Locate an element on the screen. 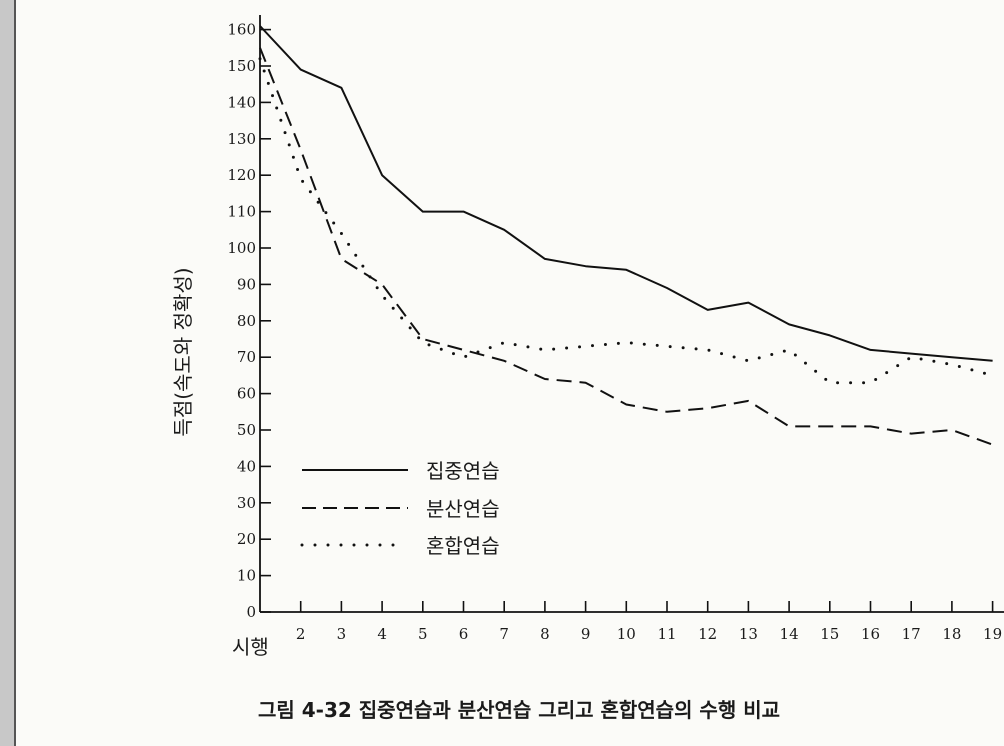  figure-caption: 그림 4-32 집중연습과 분산연습 그리고 혼합연습의 수행 비교 is located at coordinates (519, 710).